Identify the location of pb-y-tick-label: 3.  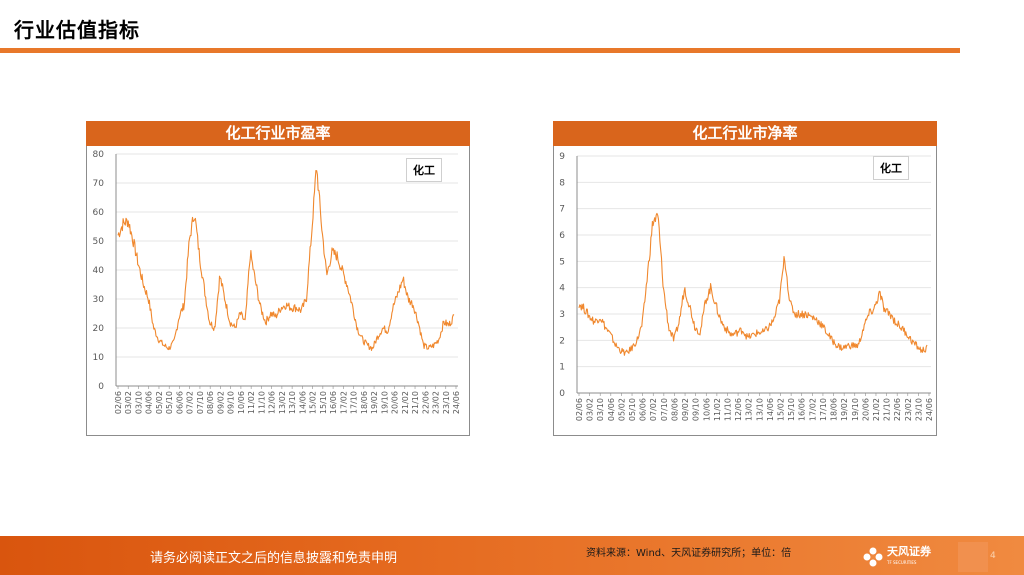
(562, 315).